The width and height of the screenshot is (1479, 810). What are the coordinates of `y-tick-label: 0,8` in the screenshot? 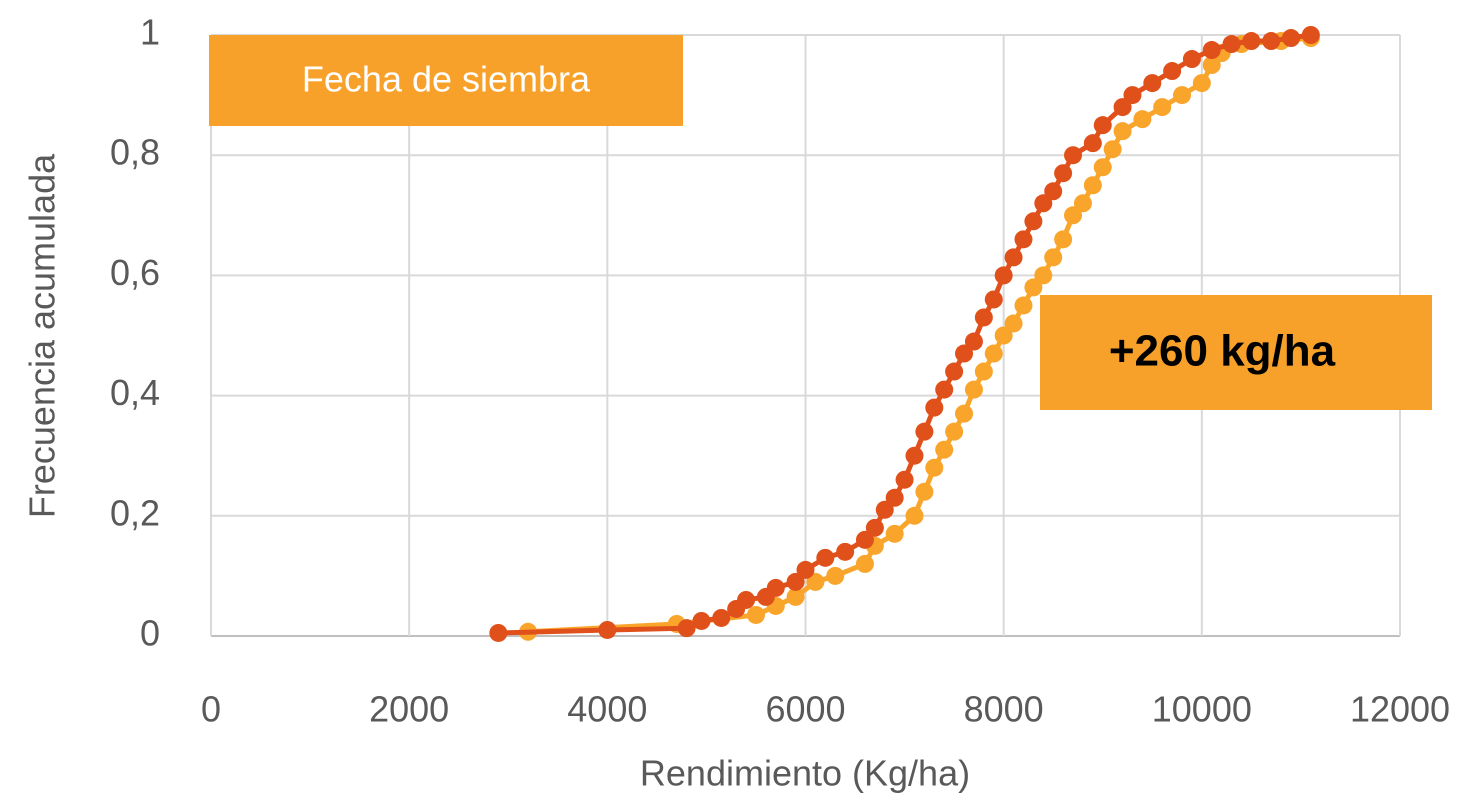 It's located at (135, 152).